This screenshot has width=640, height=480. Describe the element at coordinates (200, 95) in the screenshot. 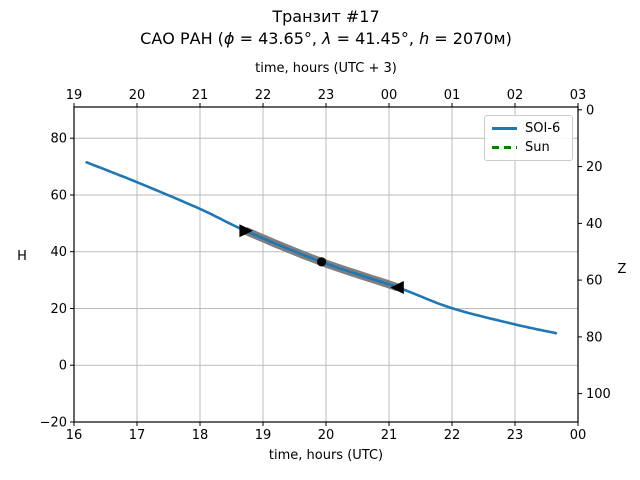

I see `x-tick-label-top: 21` at that location.